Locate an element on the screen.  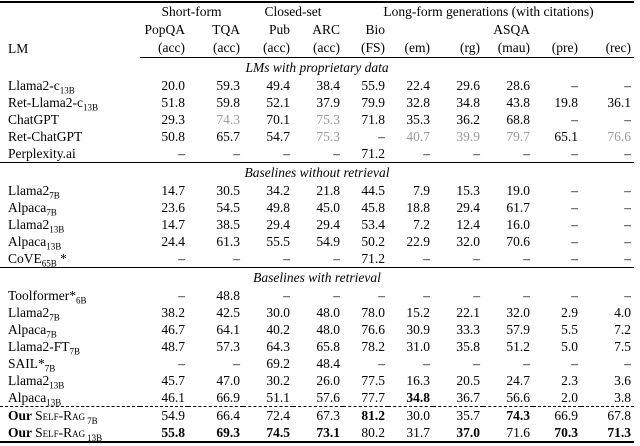
metric-value: 54.5 is located at coordinates (228, 207).